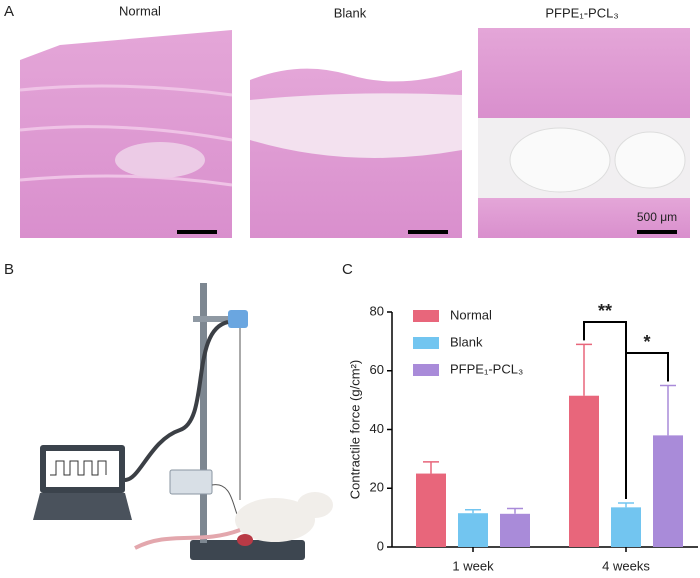 The height and width of the screenshot is (578, 700). Describe the element at coordinates (347, 269) in the screenshot. I see `panel-label: C` at that location.